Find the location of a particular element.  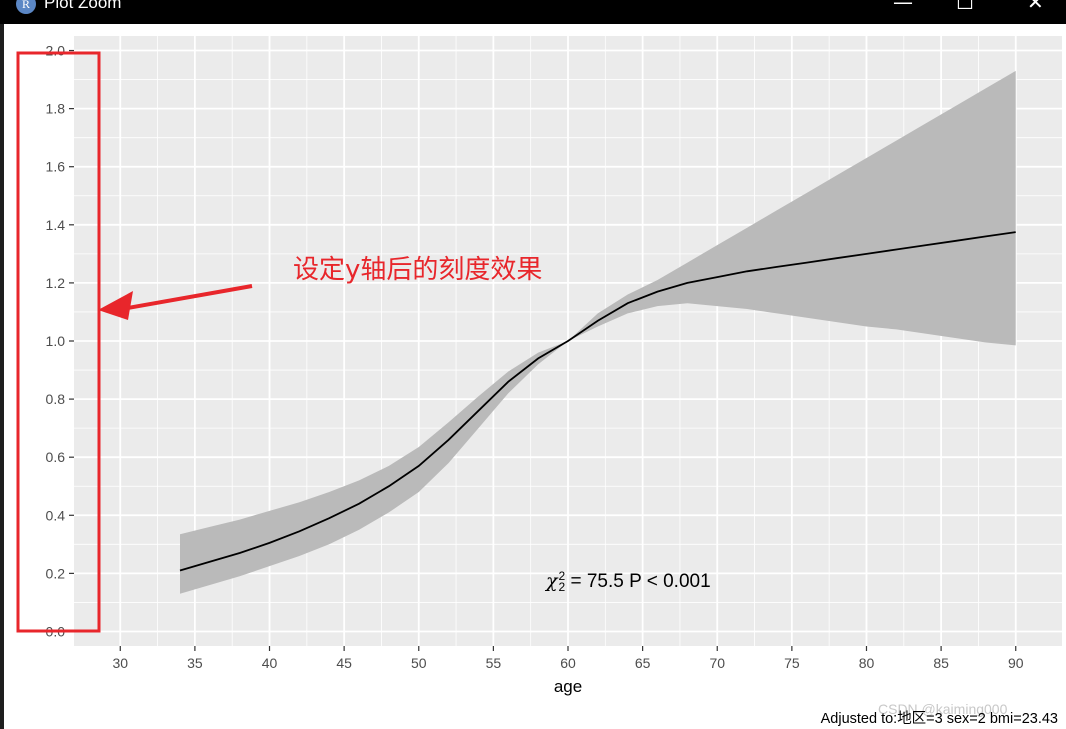

y-tick-label: 1.2 is located at coordinates (56, 283).